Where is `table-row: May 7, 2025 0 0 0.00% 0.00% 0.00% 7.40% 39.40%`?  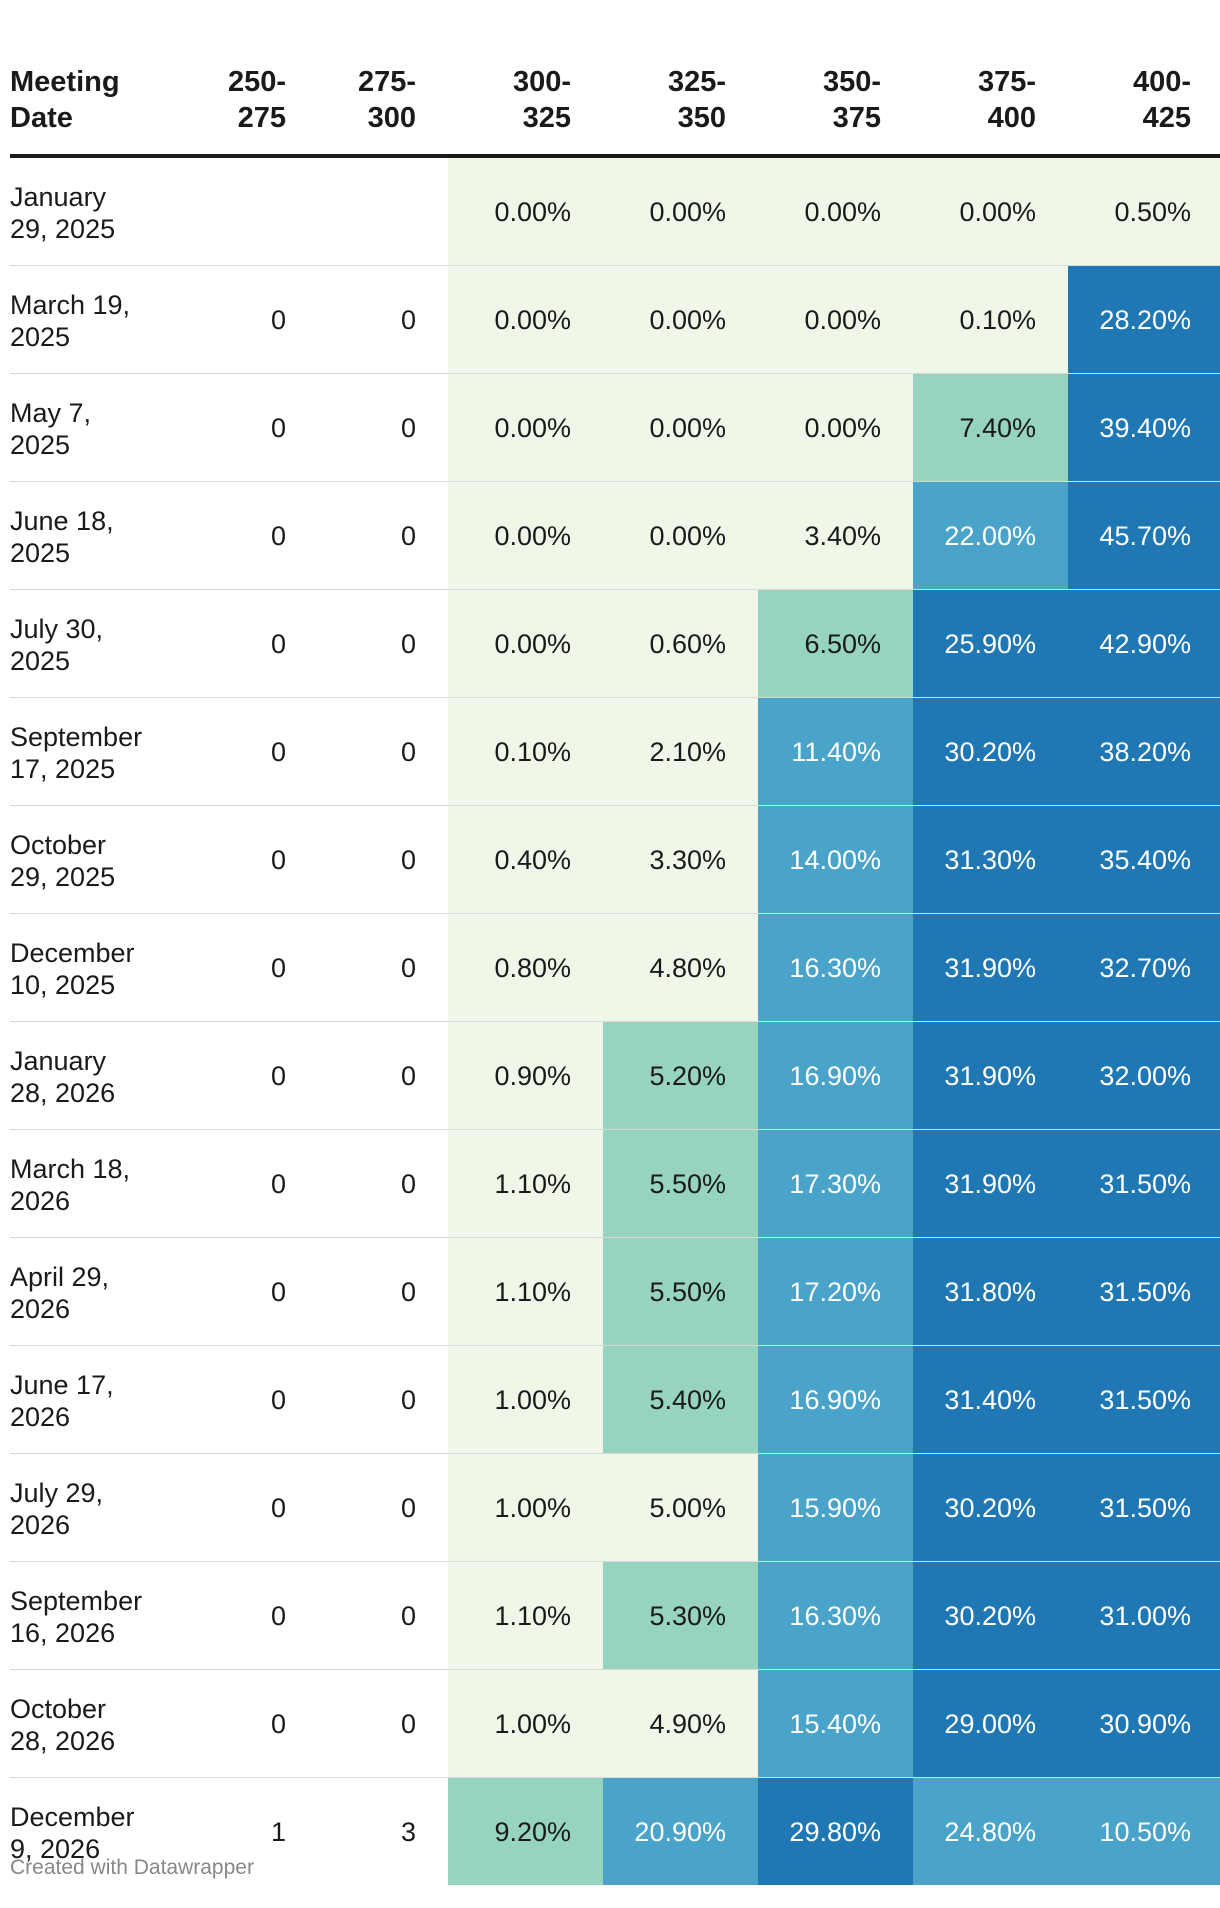 table-row: May 7, 2025 0 0 0.00% 0.00% 0.00% 7.40% 39.40% is located at coordinates (615, 427).